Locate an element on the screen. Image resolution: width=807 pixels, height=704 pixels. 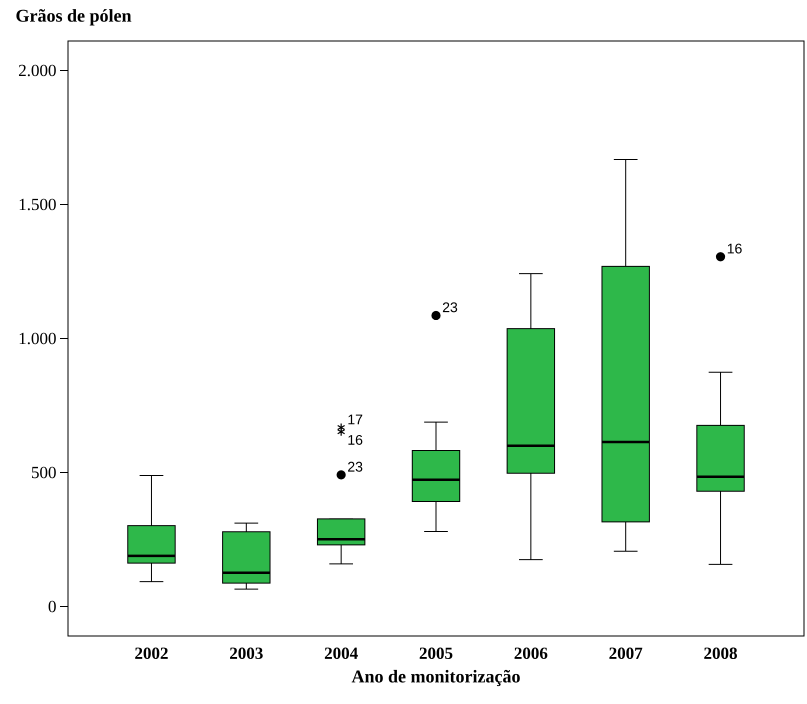
annotation: 17 is located at coordinates (355, 419).